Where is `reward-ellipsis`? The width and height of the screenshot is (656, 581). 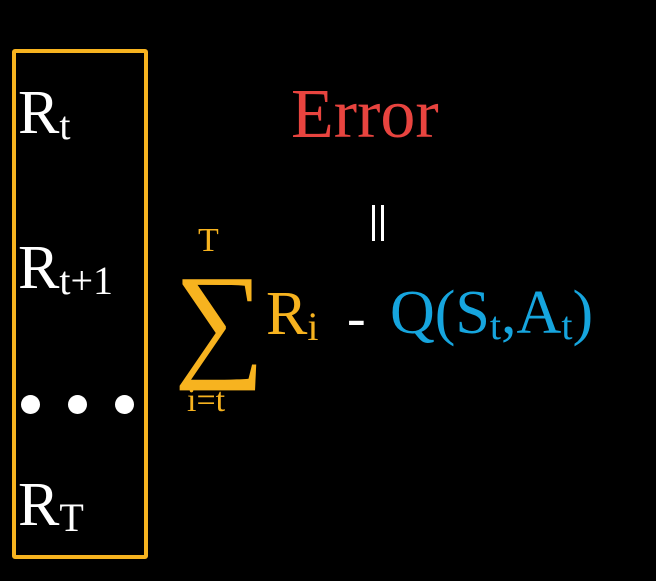 reward-ellipsis is located at coordinates (76, 407).